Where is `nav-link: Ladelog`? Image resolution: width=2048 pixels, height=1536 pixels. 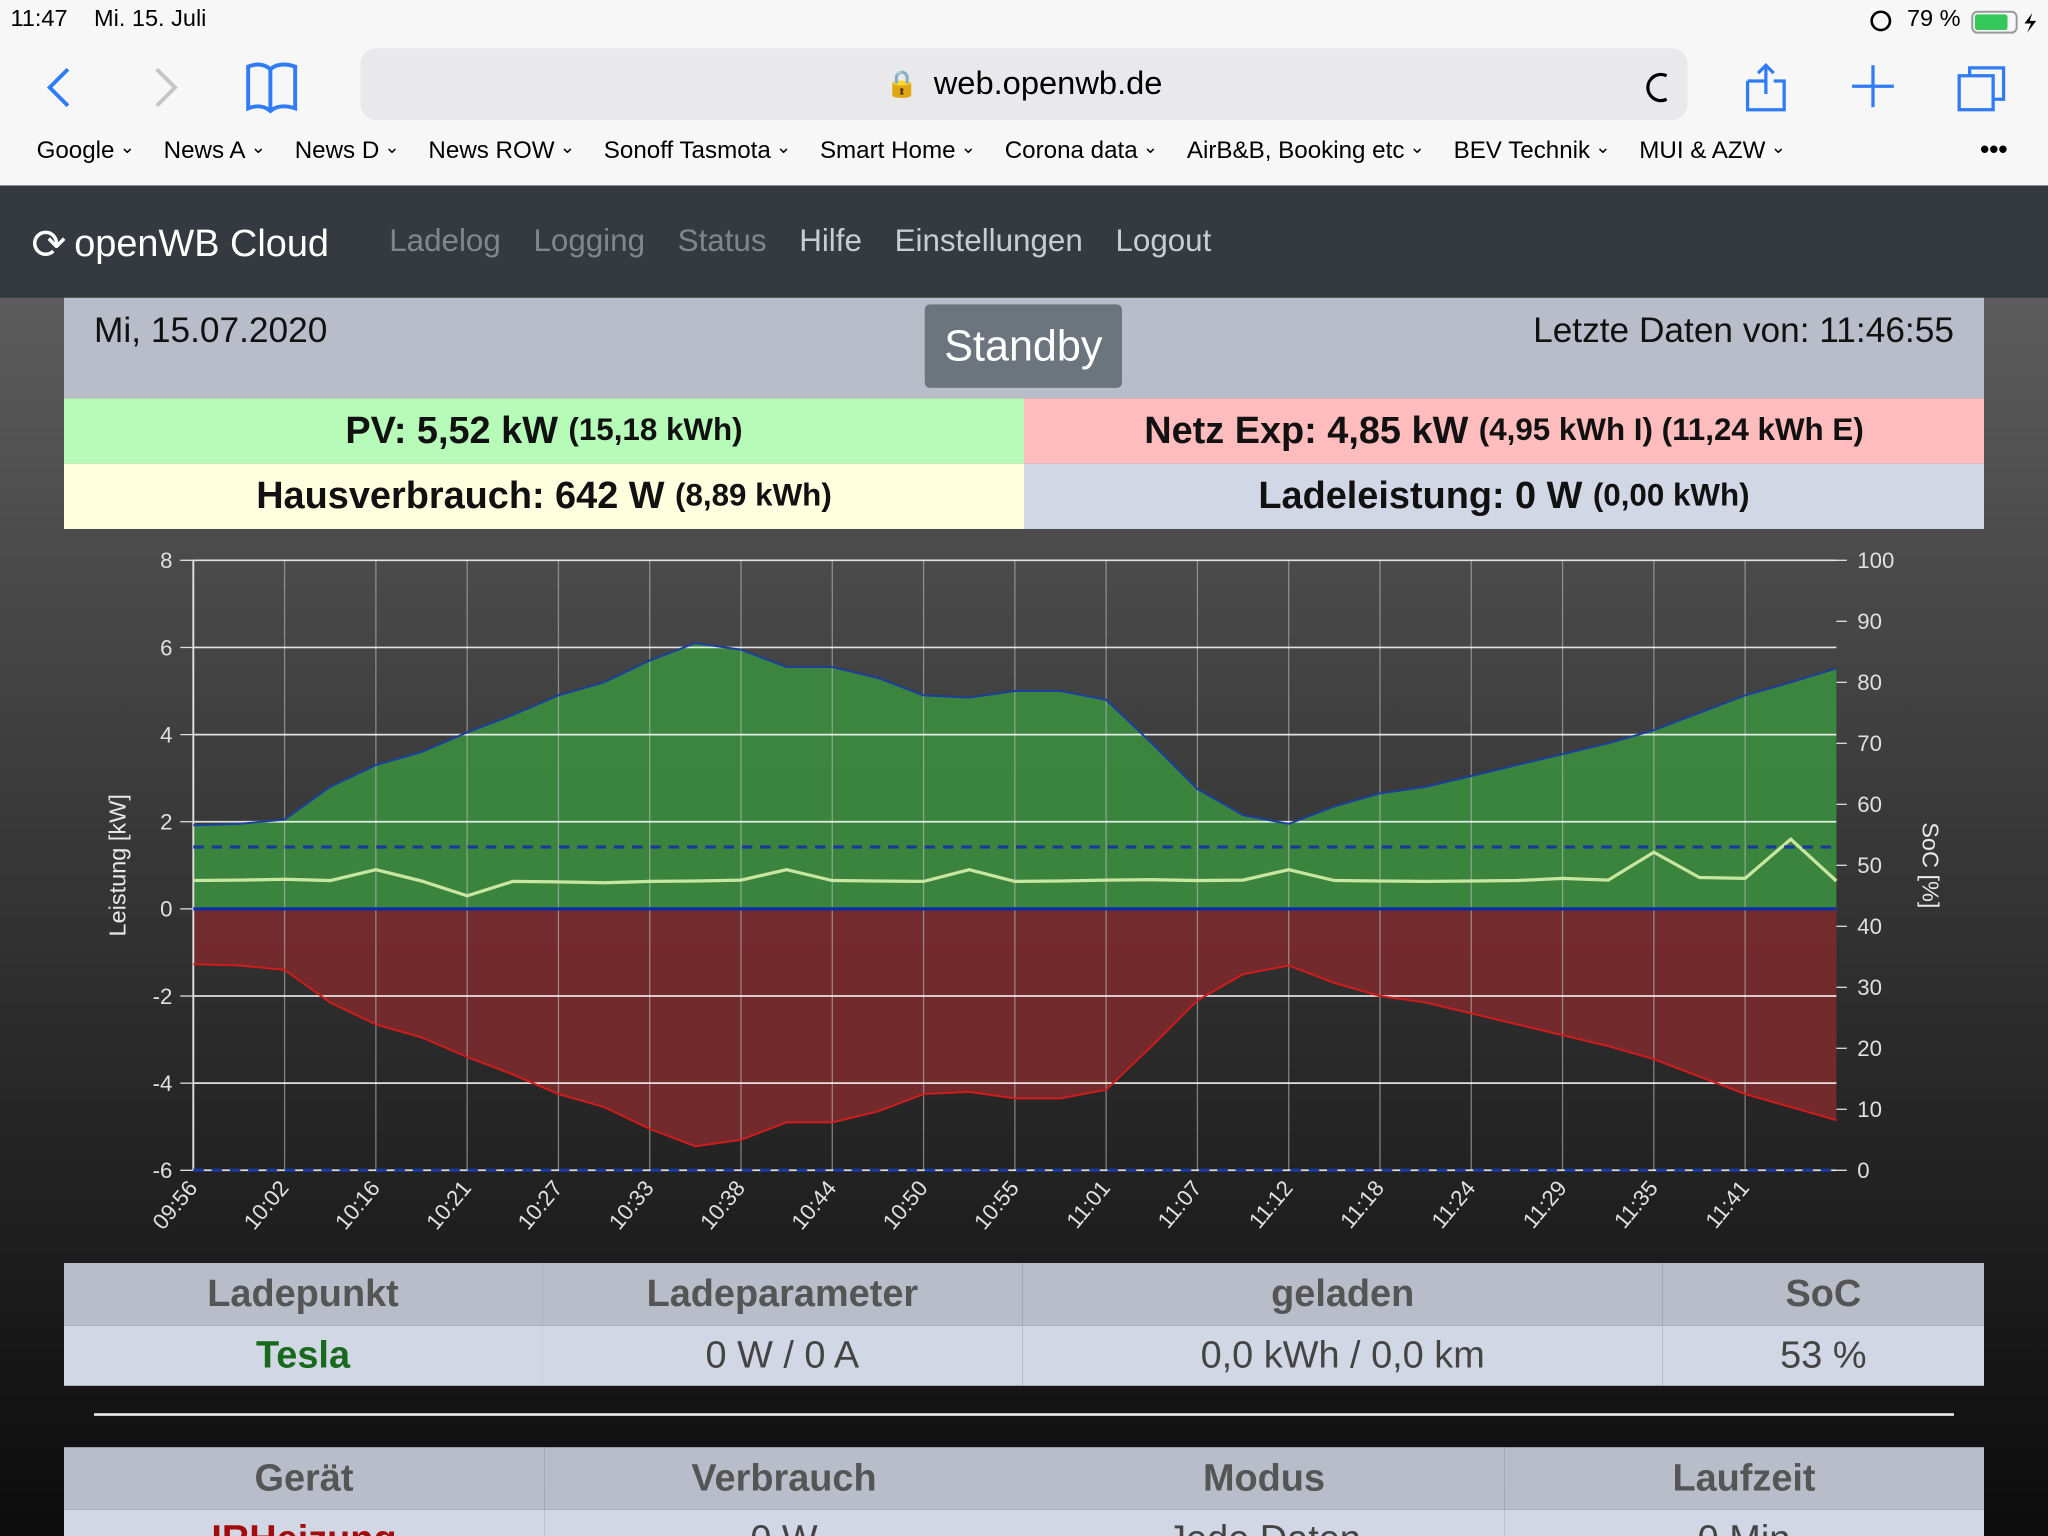 nav-link: Ladelog is located at coordinates (445, 241).